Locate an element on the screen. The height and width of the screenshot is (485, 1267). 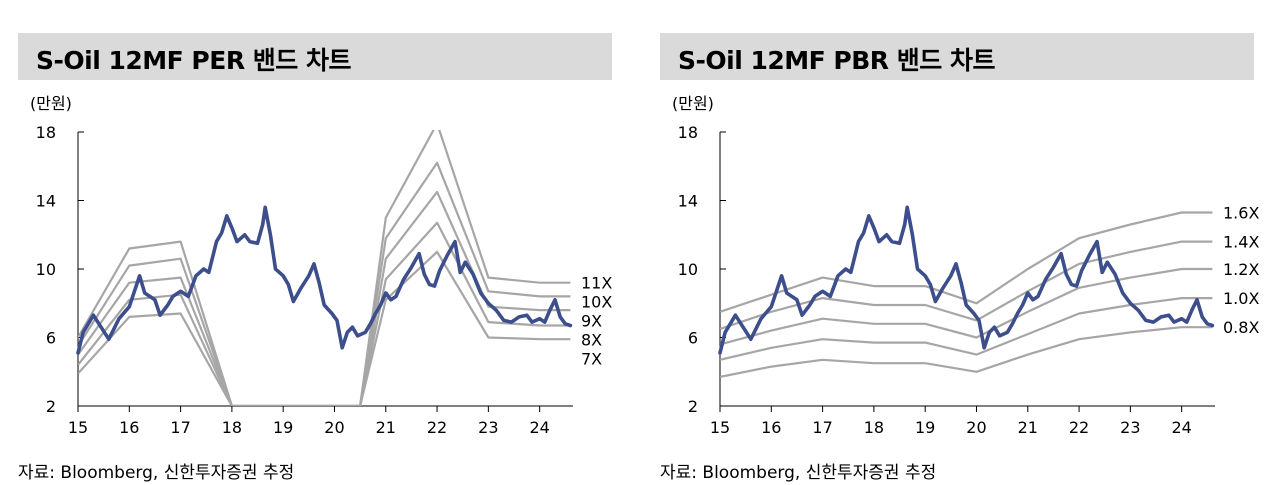
per-chart-title: S-Oil 12MF PER 밴드 차트 is located at coordinates (193, 60).